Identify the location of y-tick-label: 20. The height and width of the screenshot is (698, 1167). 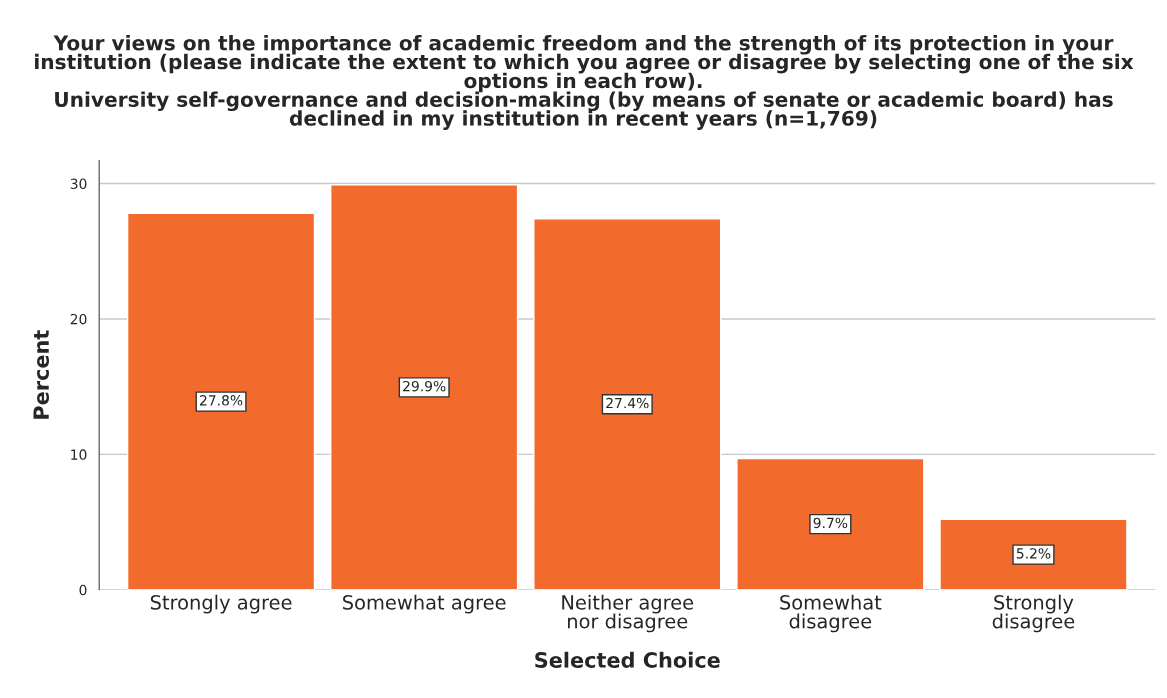
(78, 319).